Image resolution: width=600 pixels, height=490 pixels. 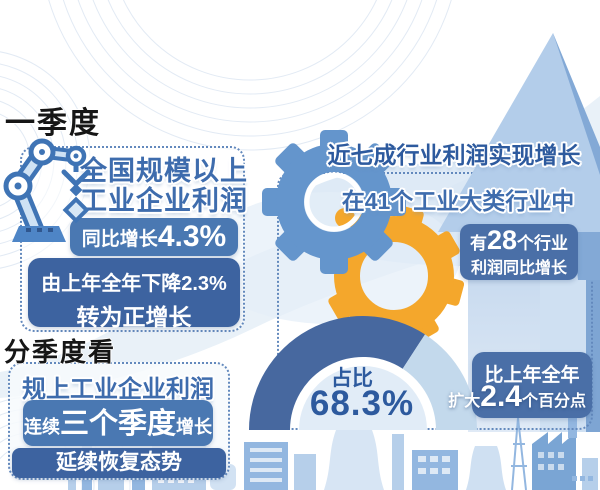 I want to click on count-suffix: 个行业, so click(x=543, y=243).